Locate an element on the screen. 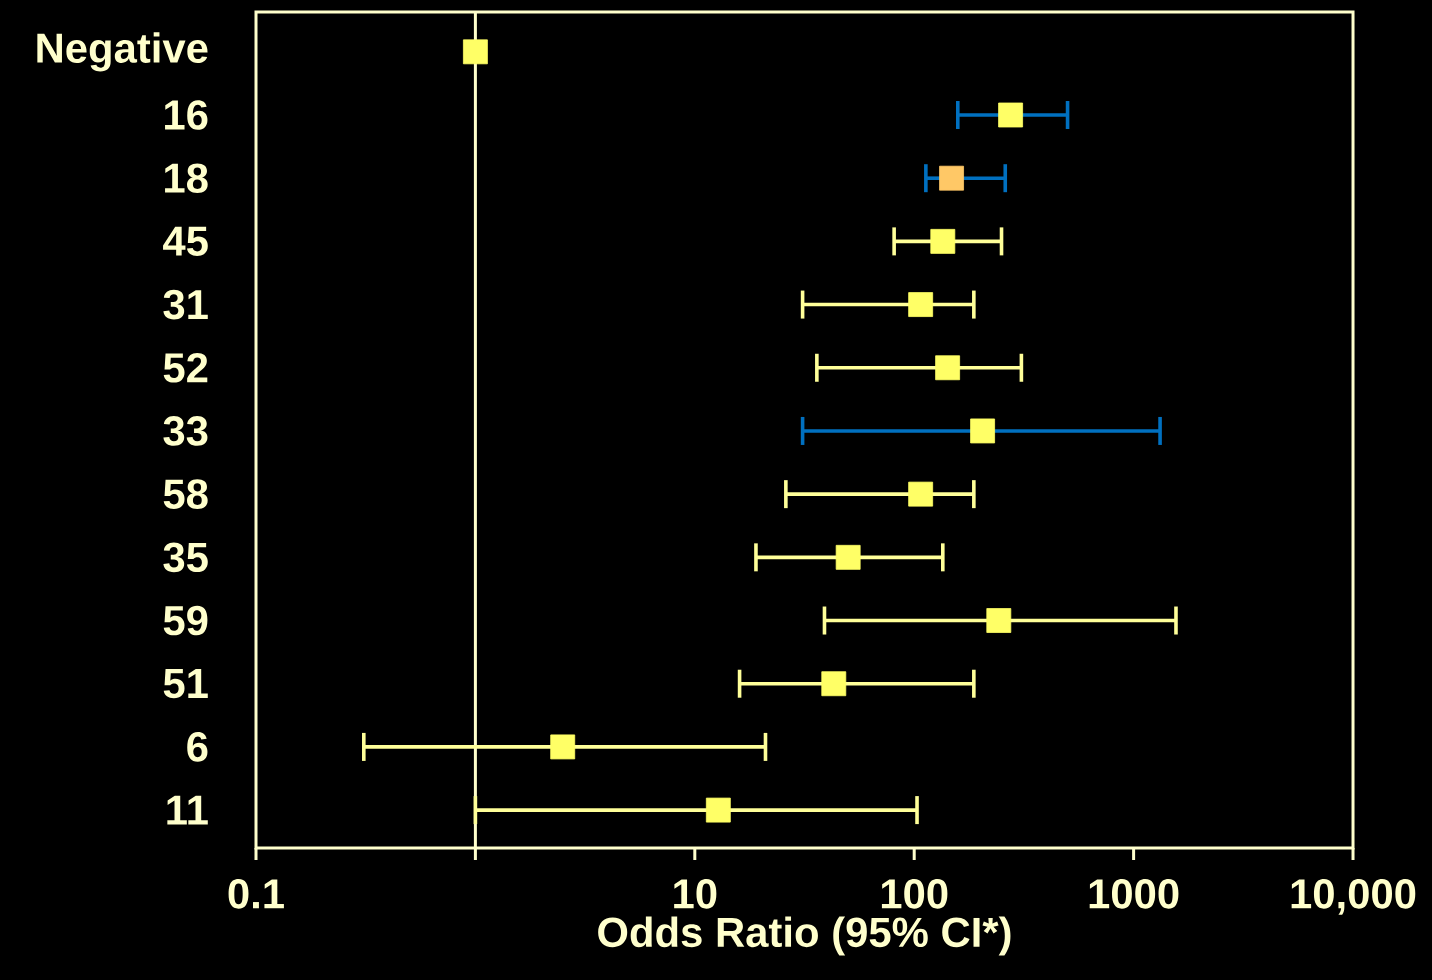  y-tick-label: 45 is located at coordinates (185, 241).